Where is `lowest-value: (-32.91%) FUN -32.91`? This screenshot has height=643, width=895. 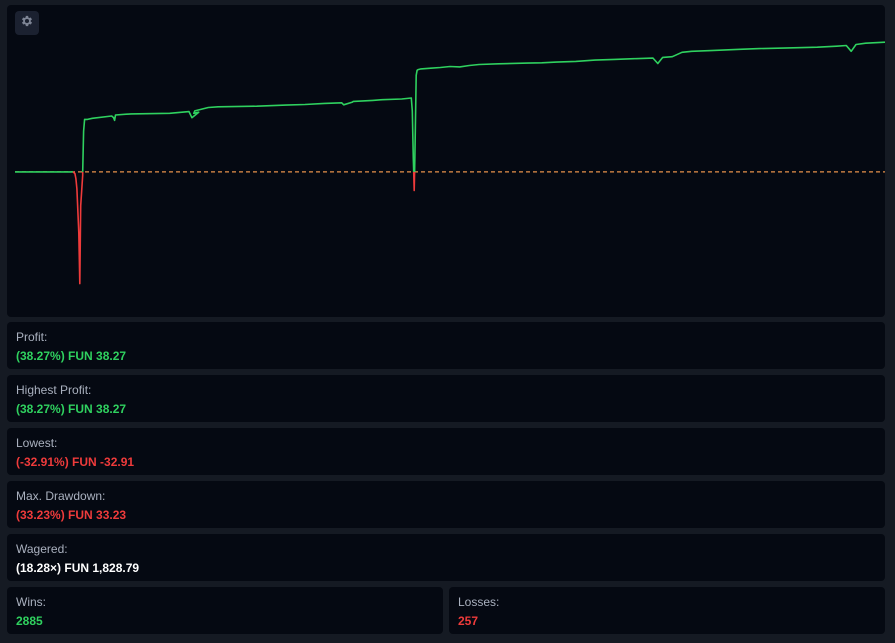
lowest-value: (-32.91%) FUN -32.91 is located at coordinates (75, 462).